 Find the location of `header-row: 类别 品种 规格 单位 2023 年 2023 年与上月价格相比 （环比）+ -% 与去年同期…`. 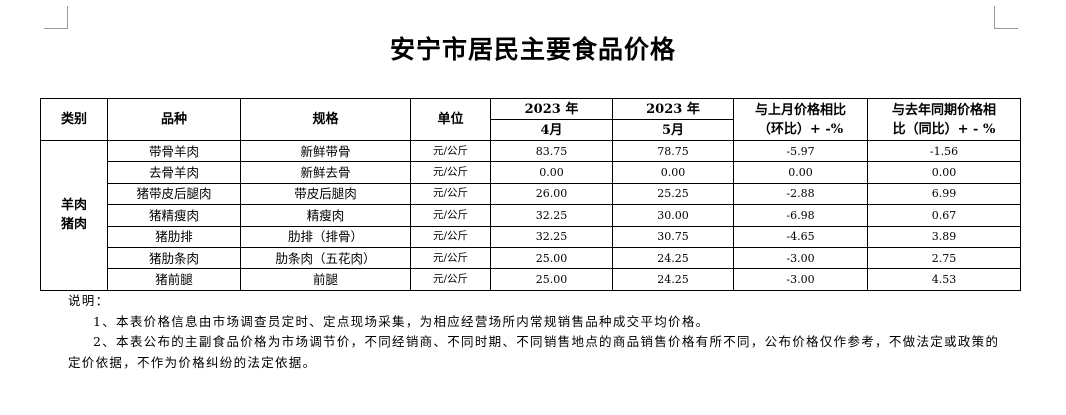

header-row: 类别 品种 规格 单位 2023 年 2023 年与上月价格相比 （环比）+ -% 与去年同期… is located at coordinates (530, 119).